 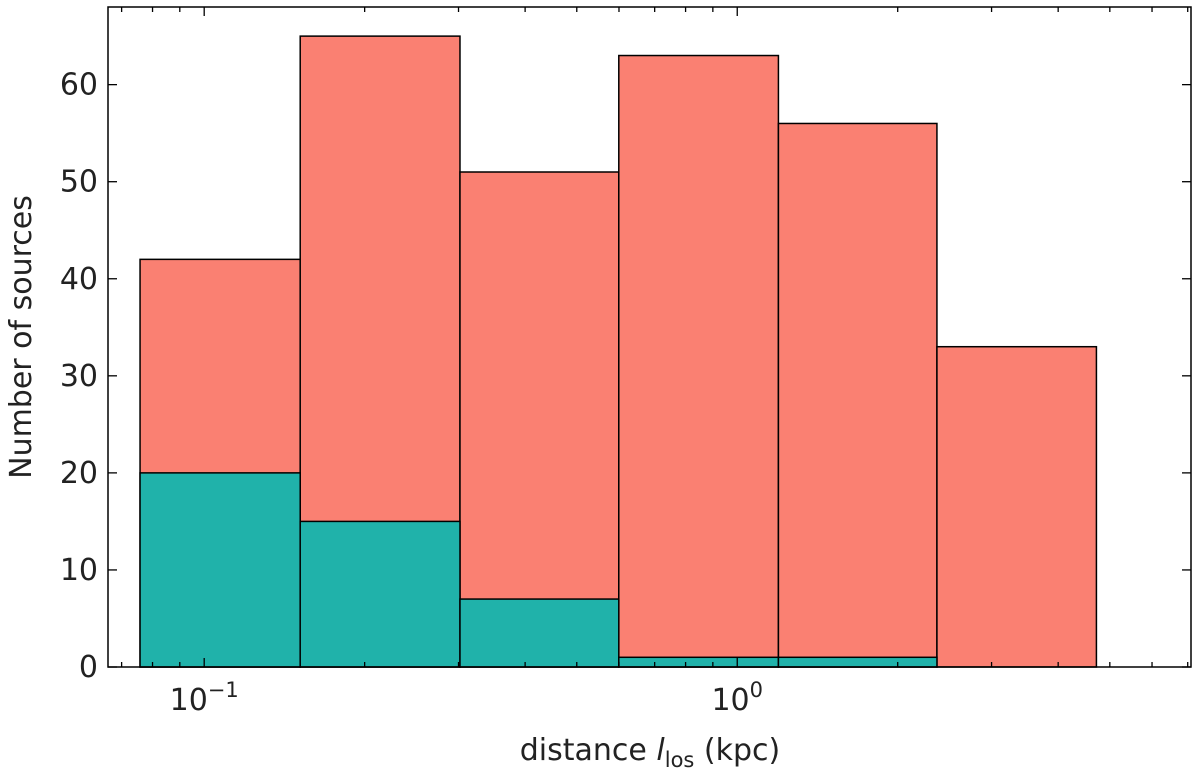 I want to click on y-tick-label: 40, so click(x=79, y=279).